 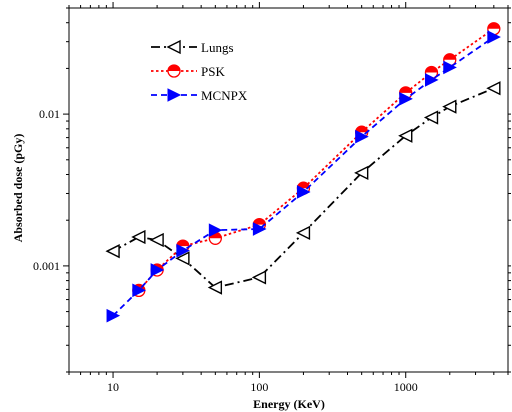 What do you see at coordinates (192, 47) in the screenshot?
I see `legend-entry-lungs: Lungs` at bounding box center [192, 47].